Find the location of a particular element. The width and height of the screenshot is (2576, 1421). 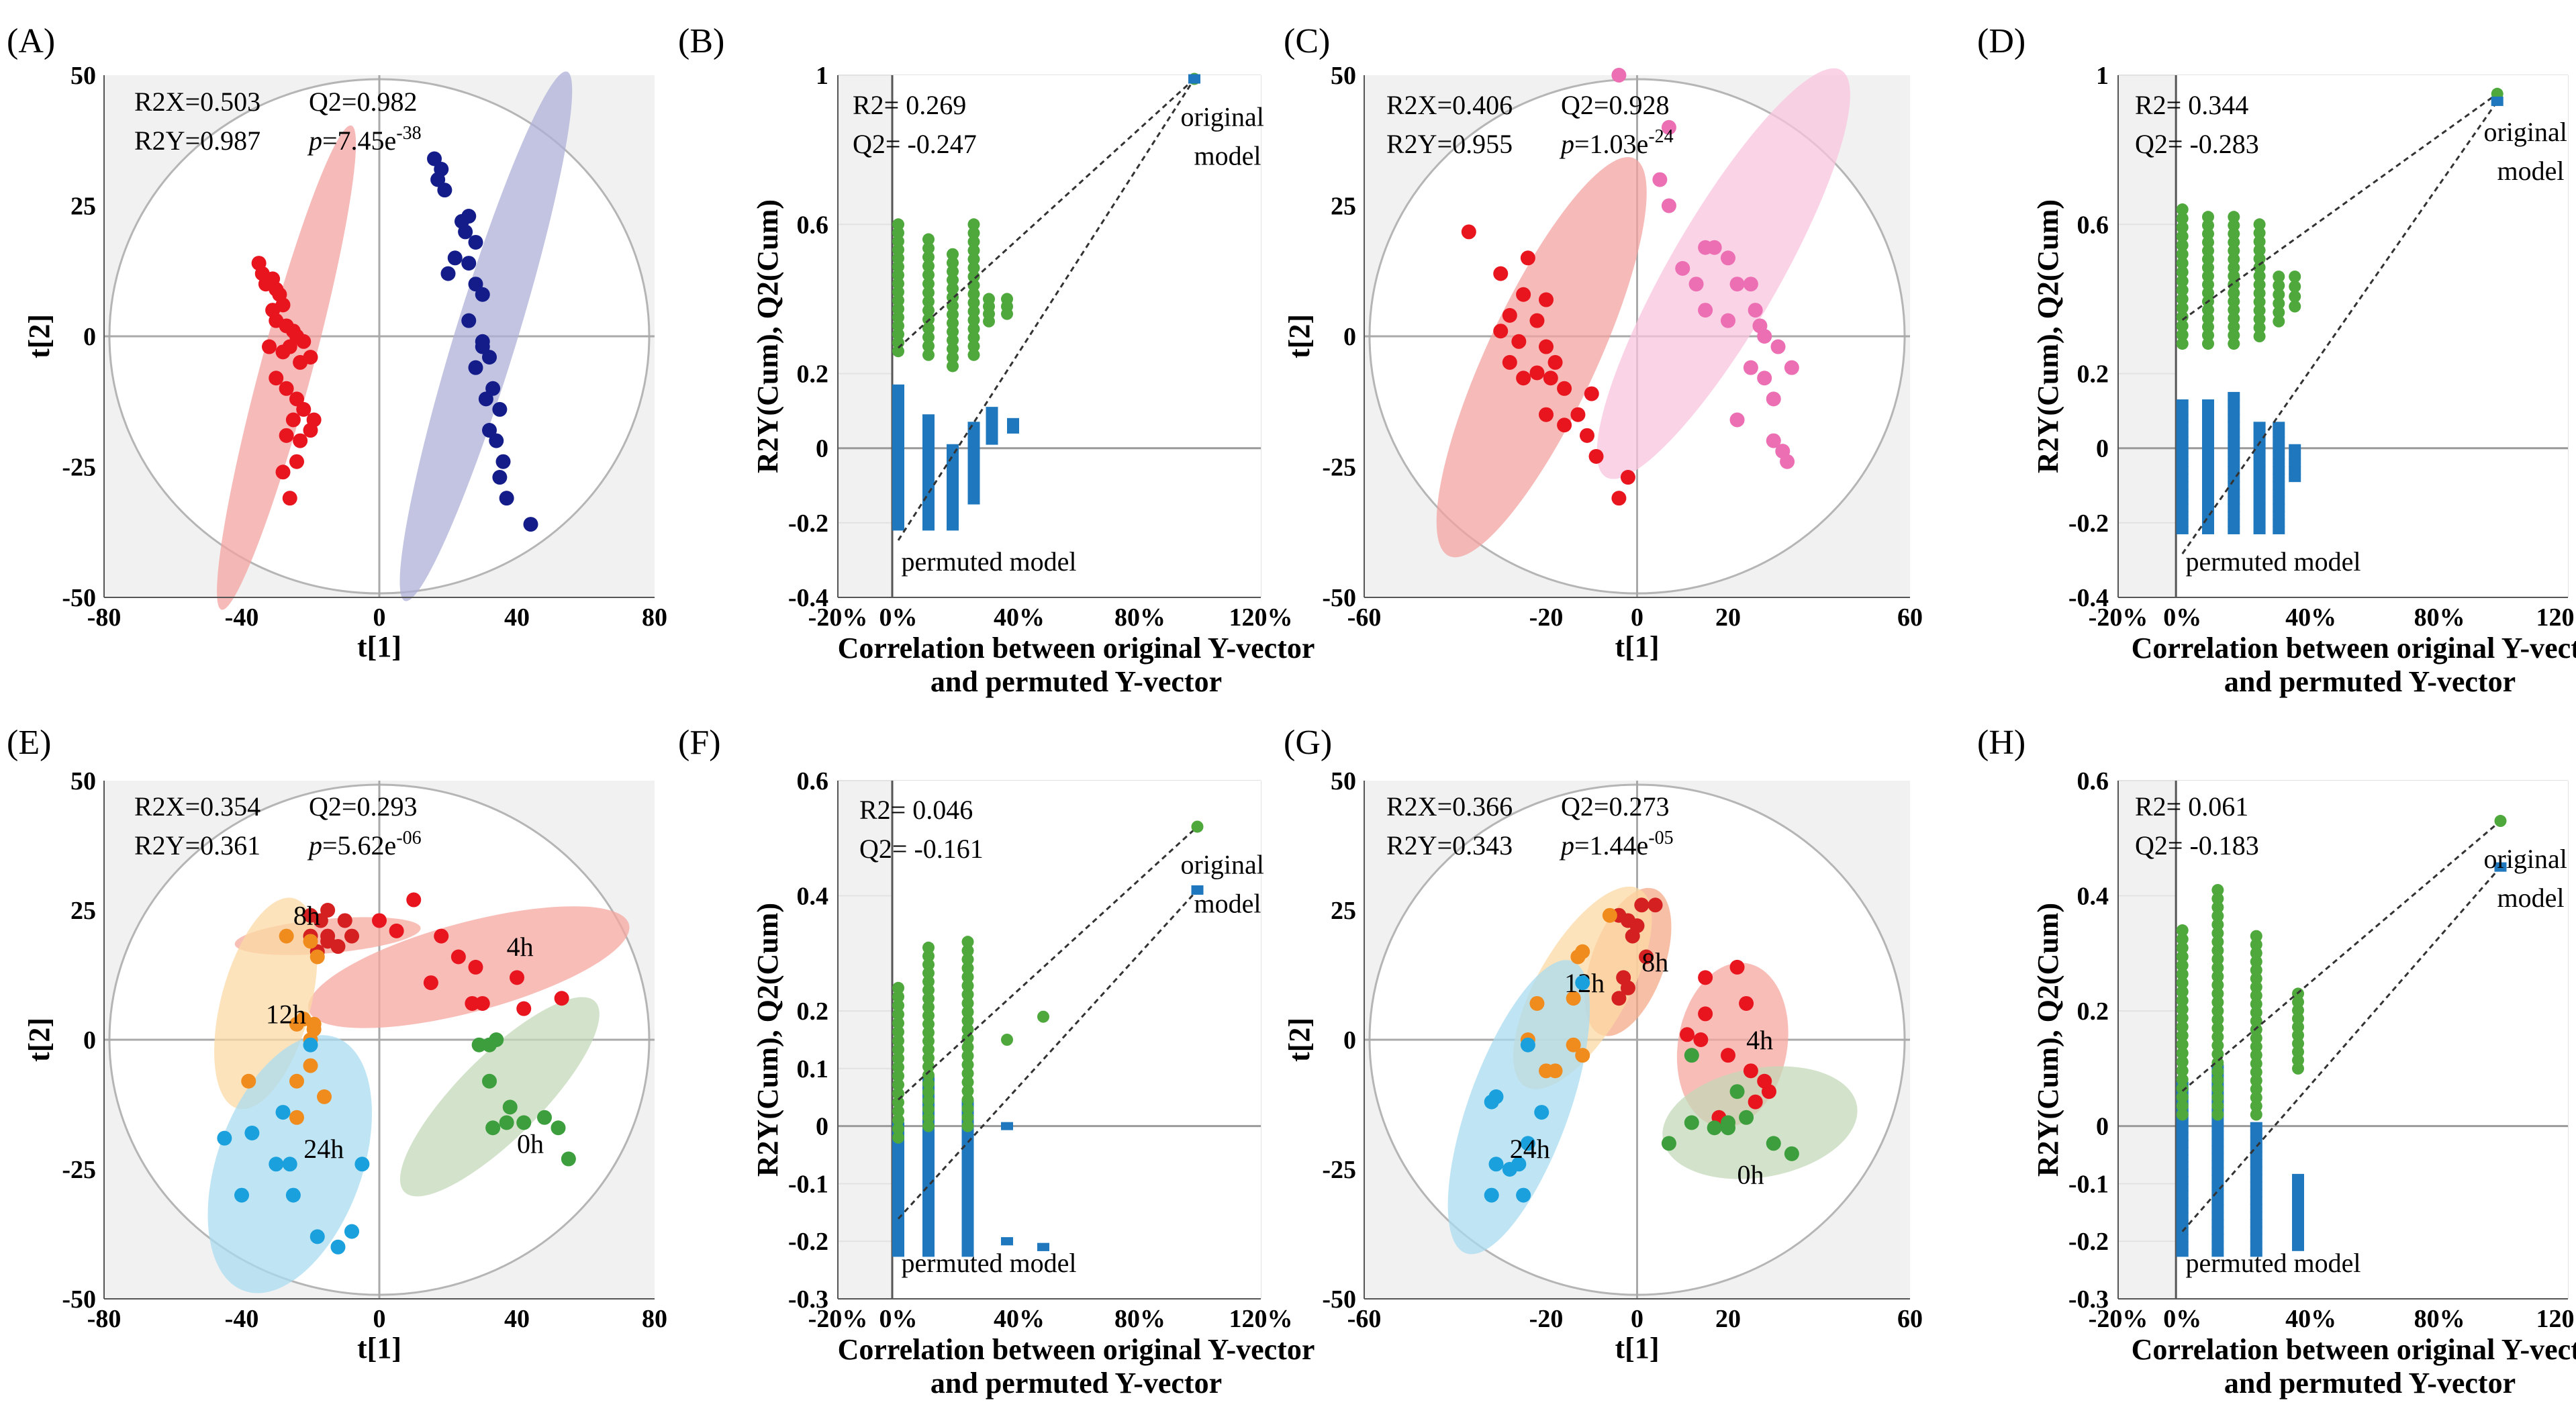

y-axis-label: t[2] is located at coordinates (39, 1040).